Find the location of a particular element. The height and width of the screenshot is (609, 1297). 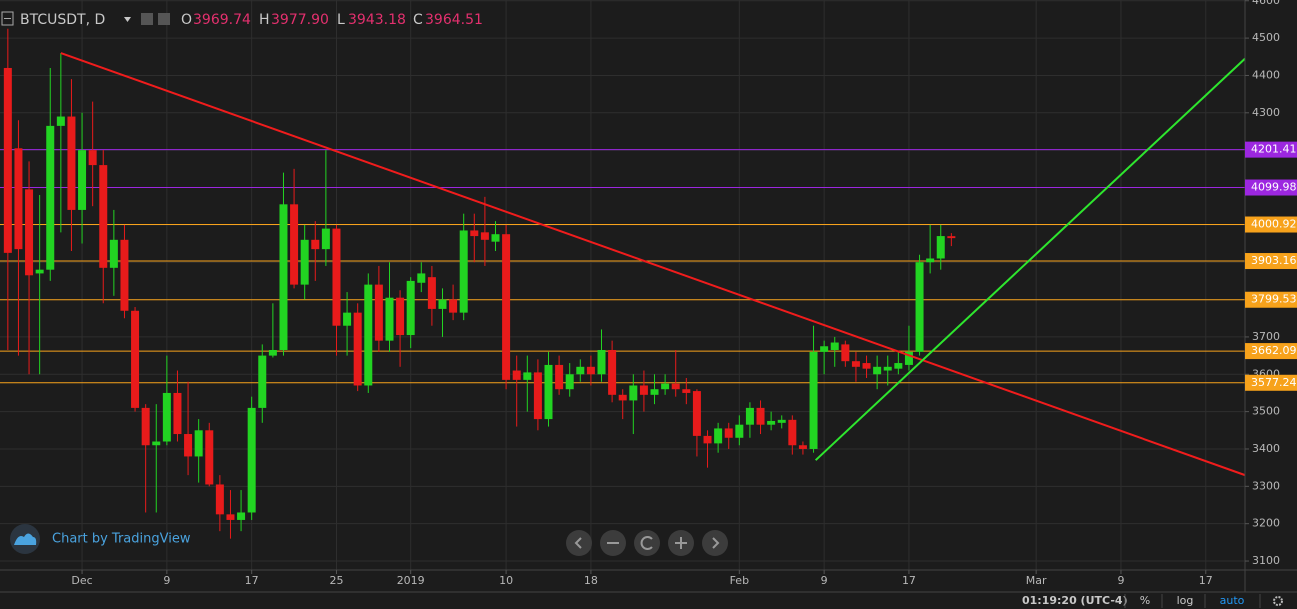

percent-button: % is located at coordinates (1145, 600).